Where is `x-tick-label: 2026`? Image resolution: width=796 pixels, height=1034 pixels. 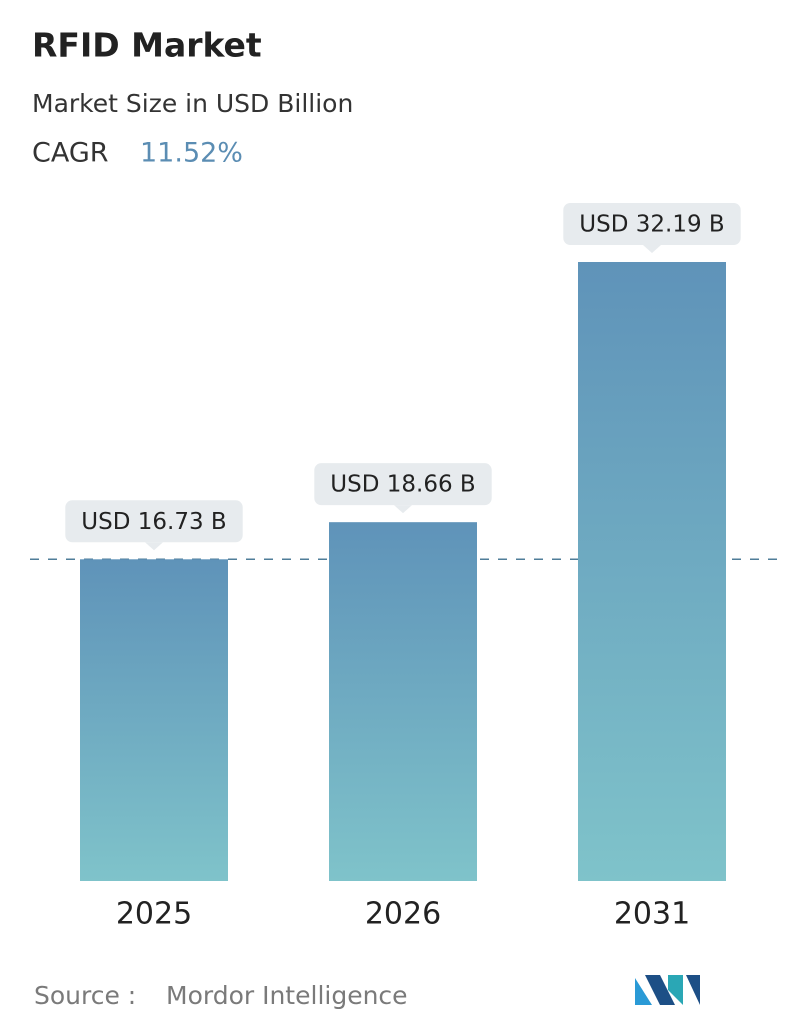
x-tick-label: 2026 is located at coordinates (403, 914).